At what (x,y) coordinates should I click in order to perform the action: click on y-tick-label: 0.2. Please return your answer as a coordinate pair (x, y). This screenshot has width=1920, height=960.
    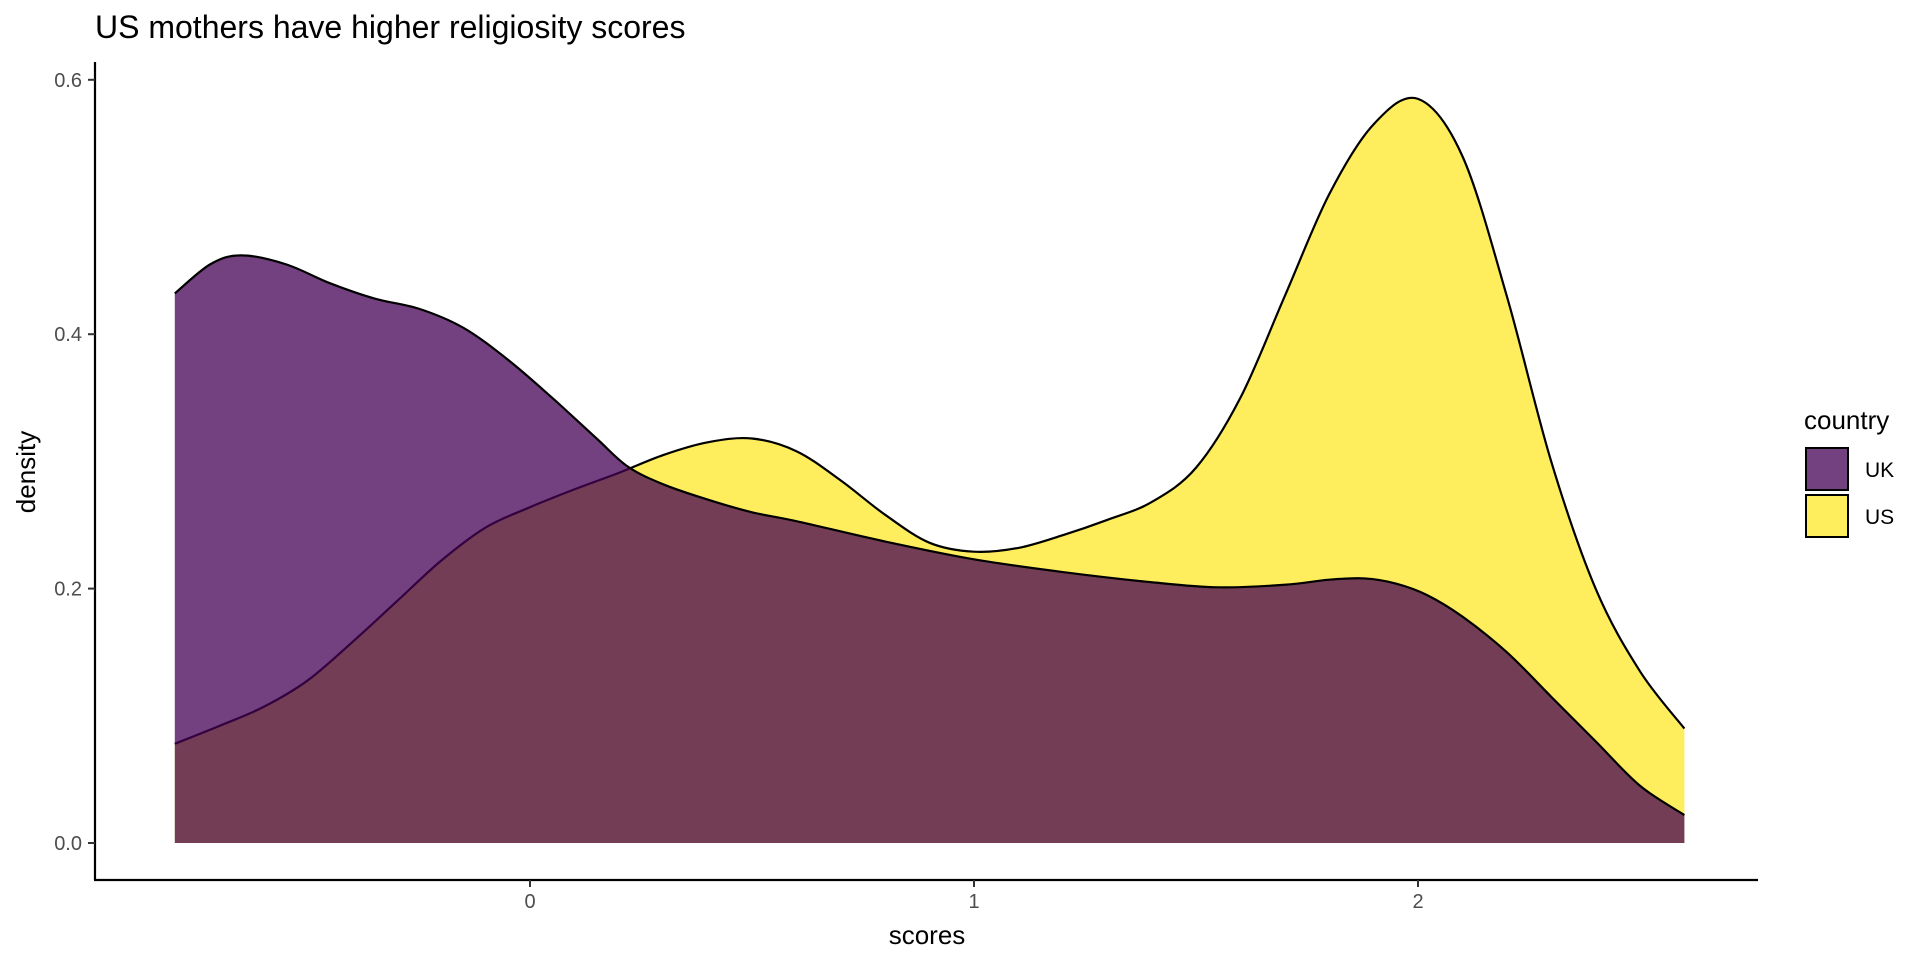
    Looking at the image, I should click on (68, 590).